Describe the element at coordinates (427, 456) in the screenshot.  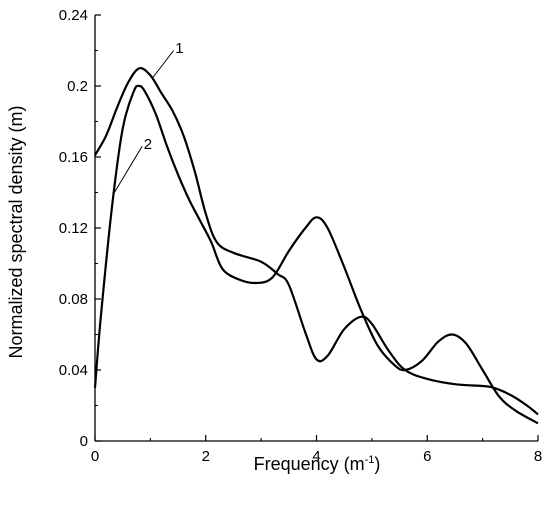
I see `x-tick-label: 6` at that location.